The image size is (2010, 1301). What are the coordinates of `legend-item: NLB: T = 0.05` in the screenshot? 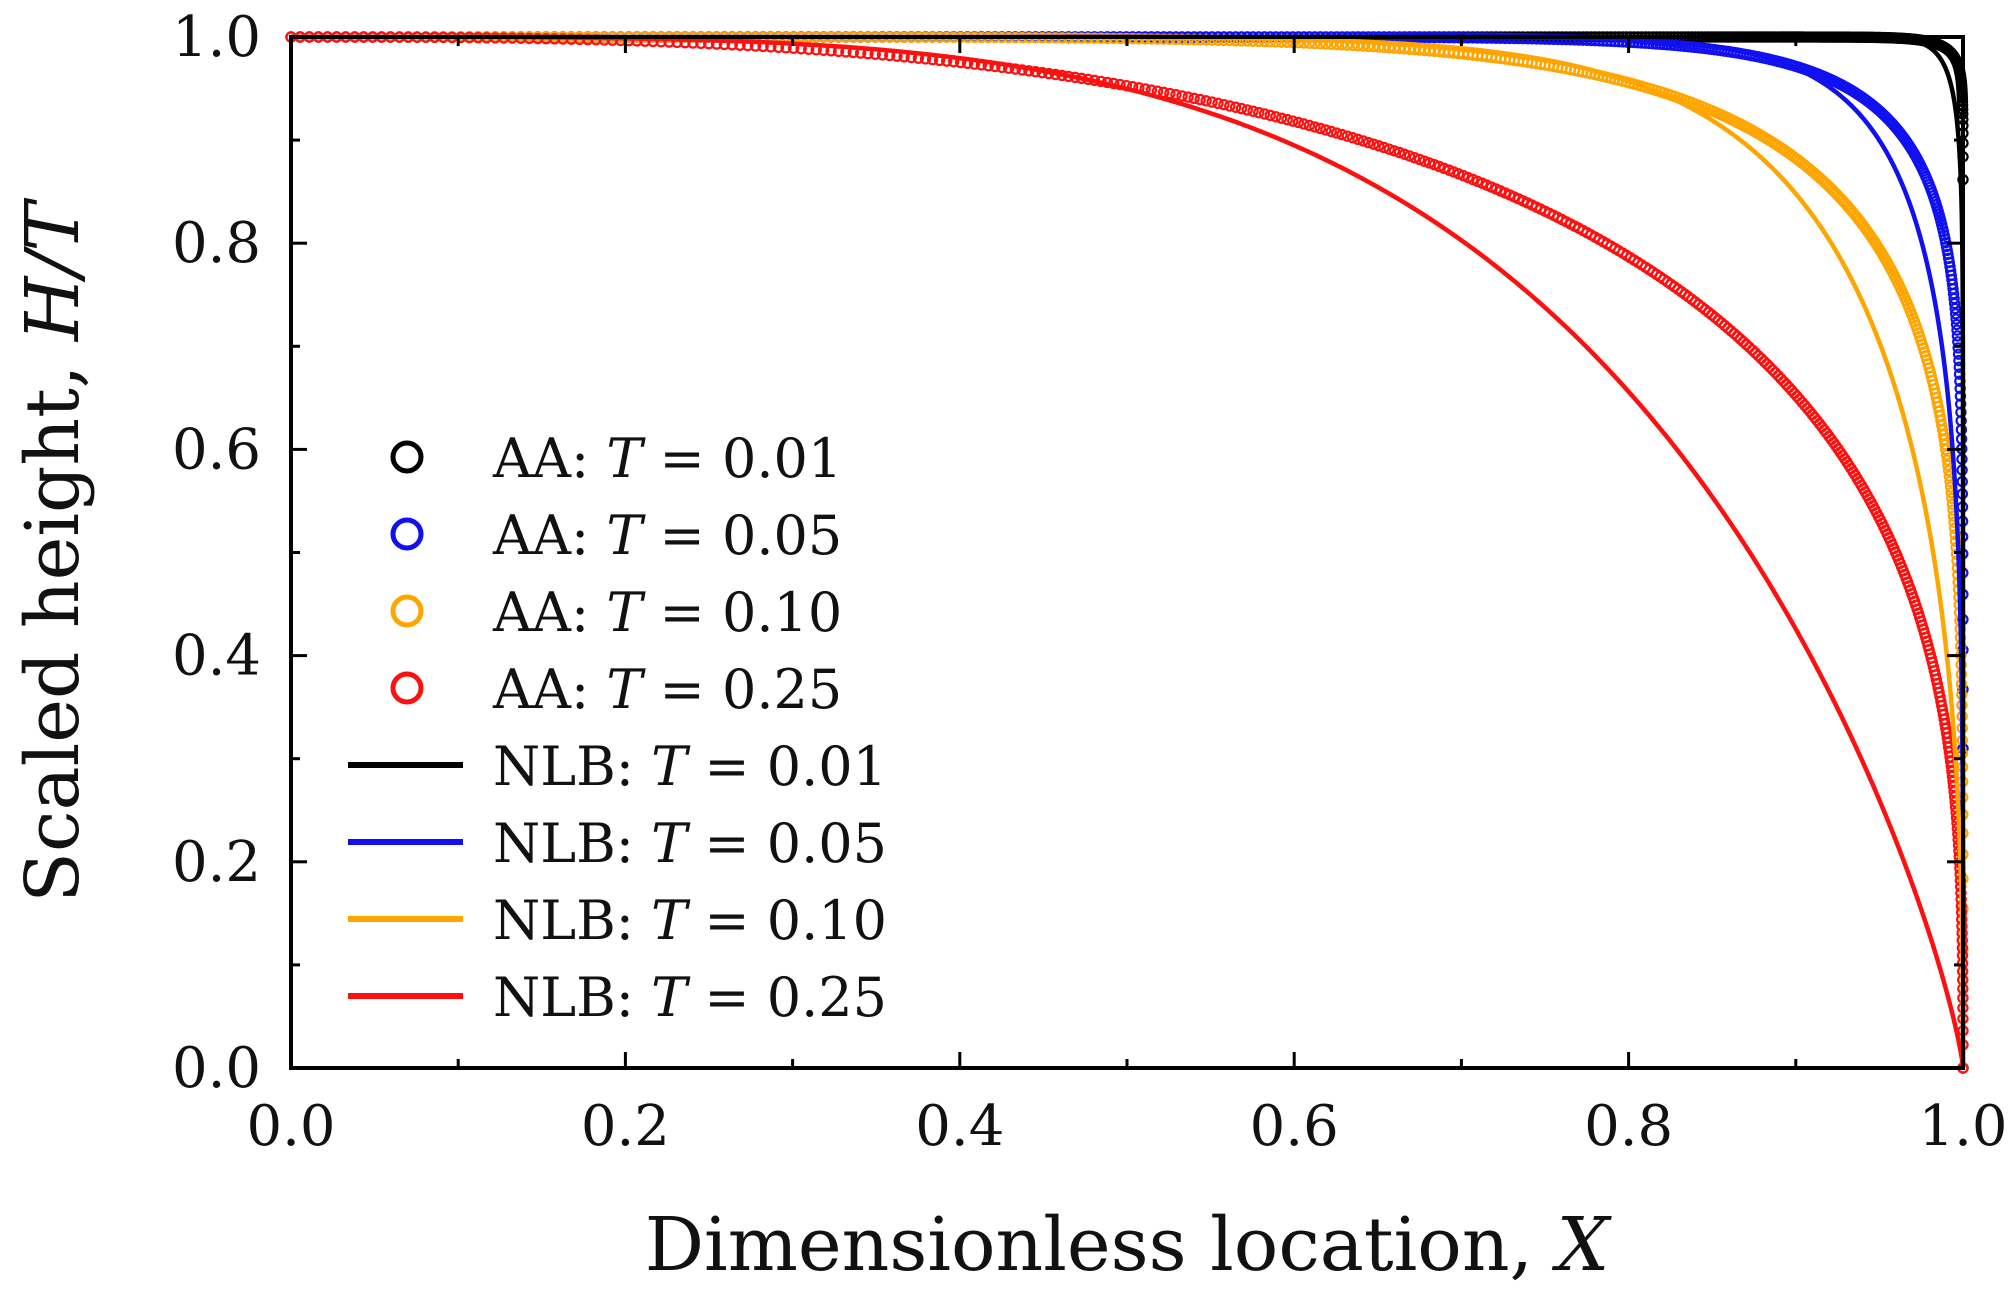 It's located at (617, 843).